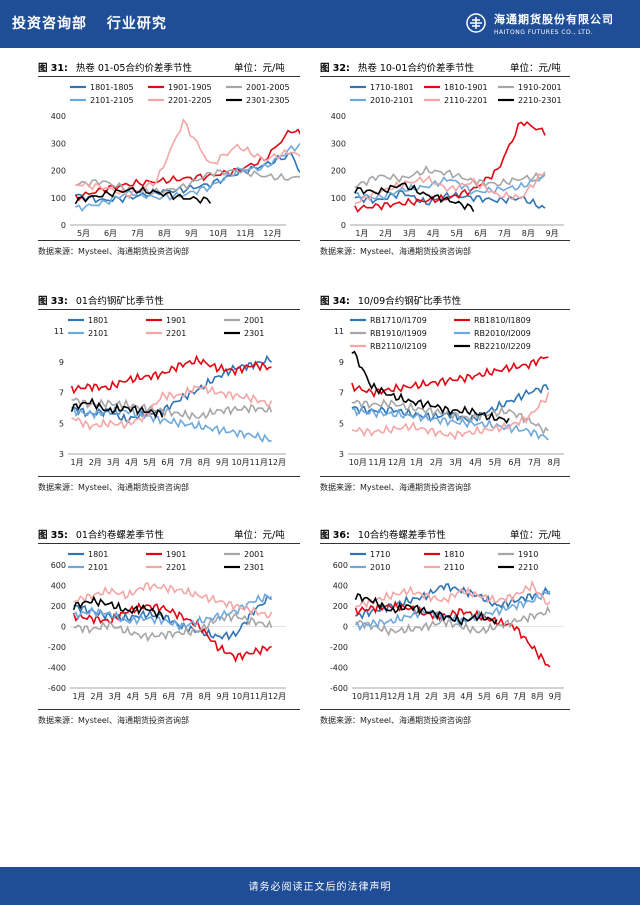 This screenshot has height=905, width=640. What do you see at coordinates (502, 320) in the screenshot?
I see `legend-label: RB1810/I1809` at bounding box center [502, 320].